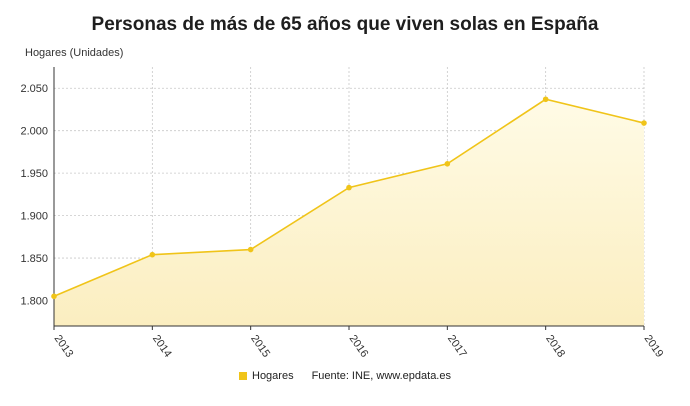 This screenshot has height=406, width=690. What do you see at coordinates (34, 174) in the screenshot?
I see `y-tick-label: 1.950` at bounding box center [34, 174].